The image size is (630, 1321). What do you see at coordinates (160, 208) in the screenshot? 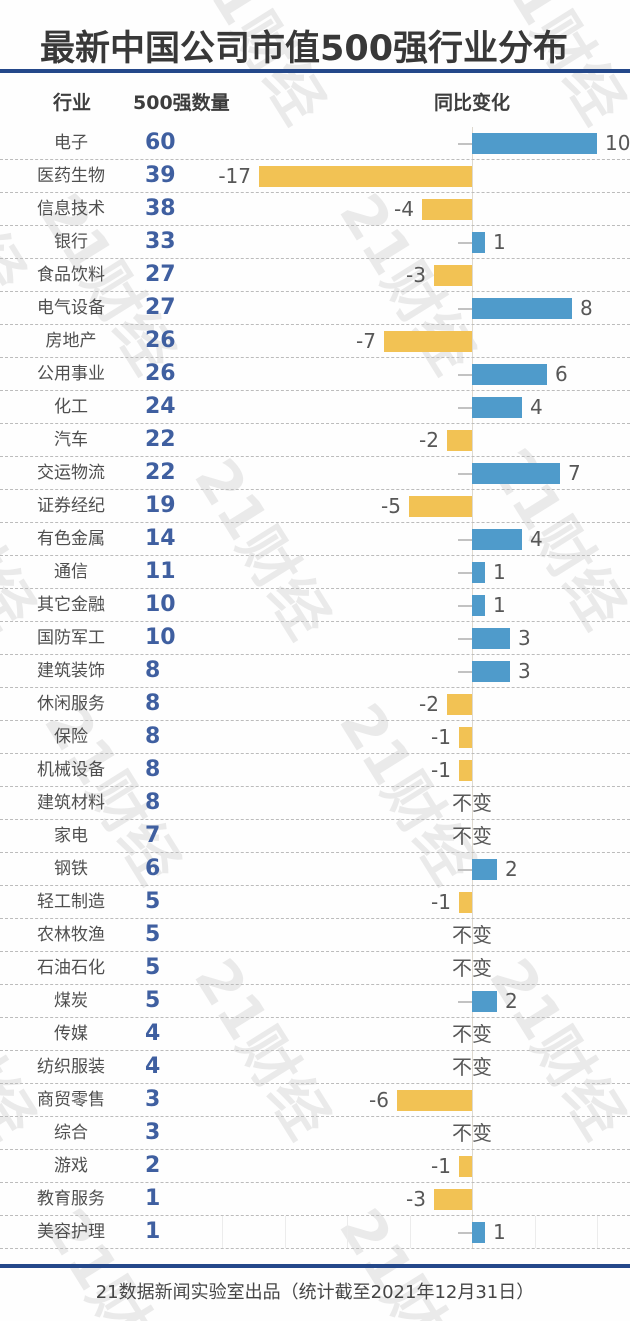
I see `count-value: 38` at bounding box center [160, 208].